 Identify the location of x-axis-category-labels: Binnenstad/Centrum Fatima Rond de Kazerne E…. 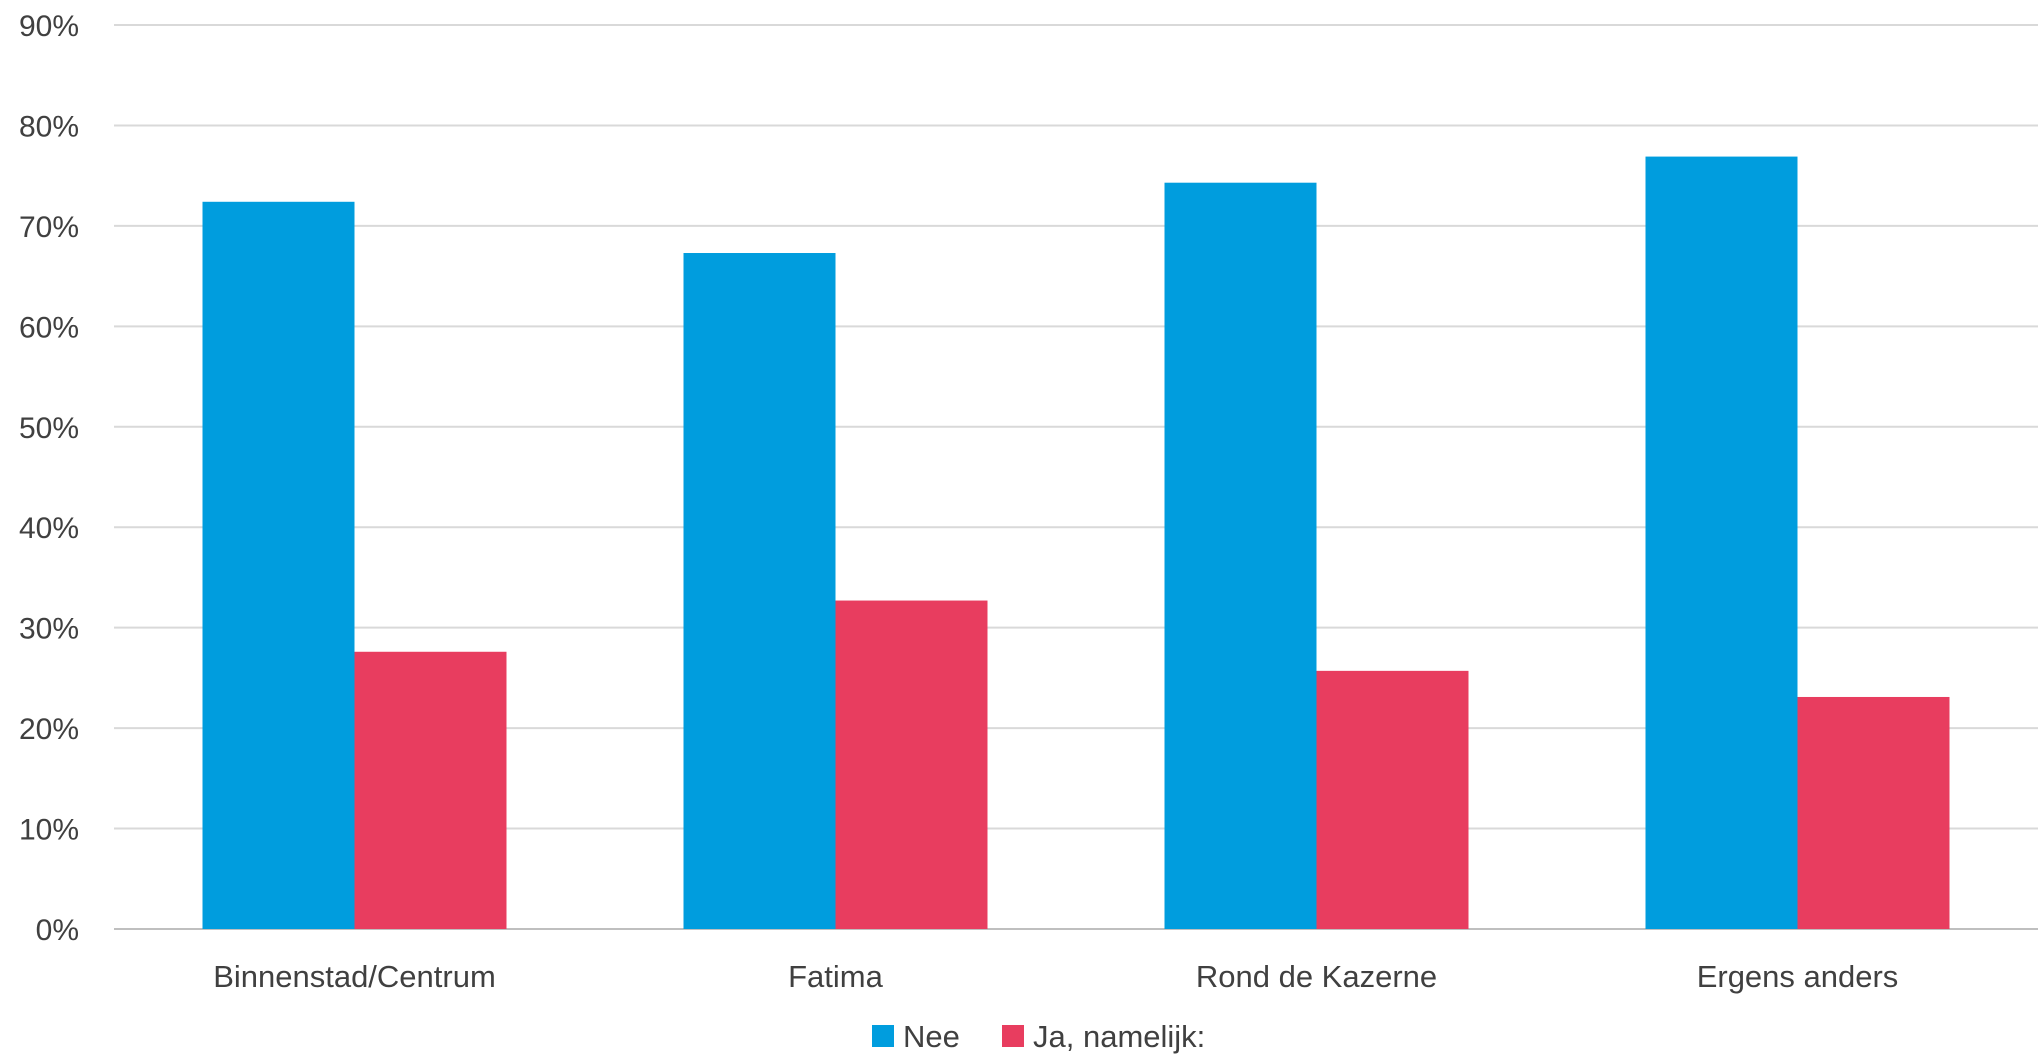
(1055, 976).